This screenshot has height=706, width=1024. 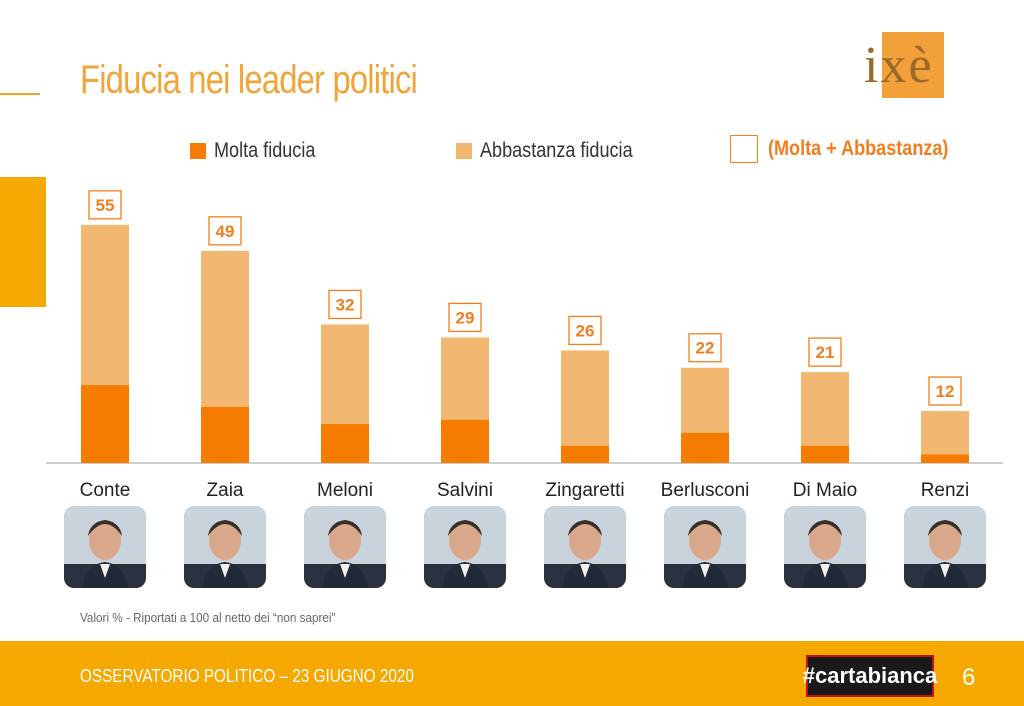 I want to click on bar-abbastanza-renzi, so click(x=945, y=433).